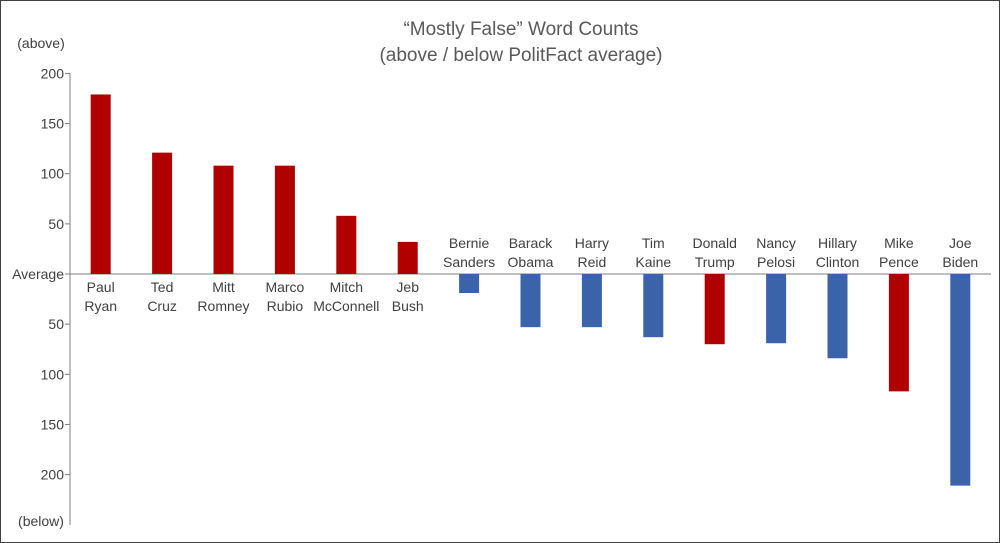  I want to click on bar-reid, so click(591, 301).